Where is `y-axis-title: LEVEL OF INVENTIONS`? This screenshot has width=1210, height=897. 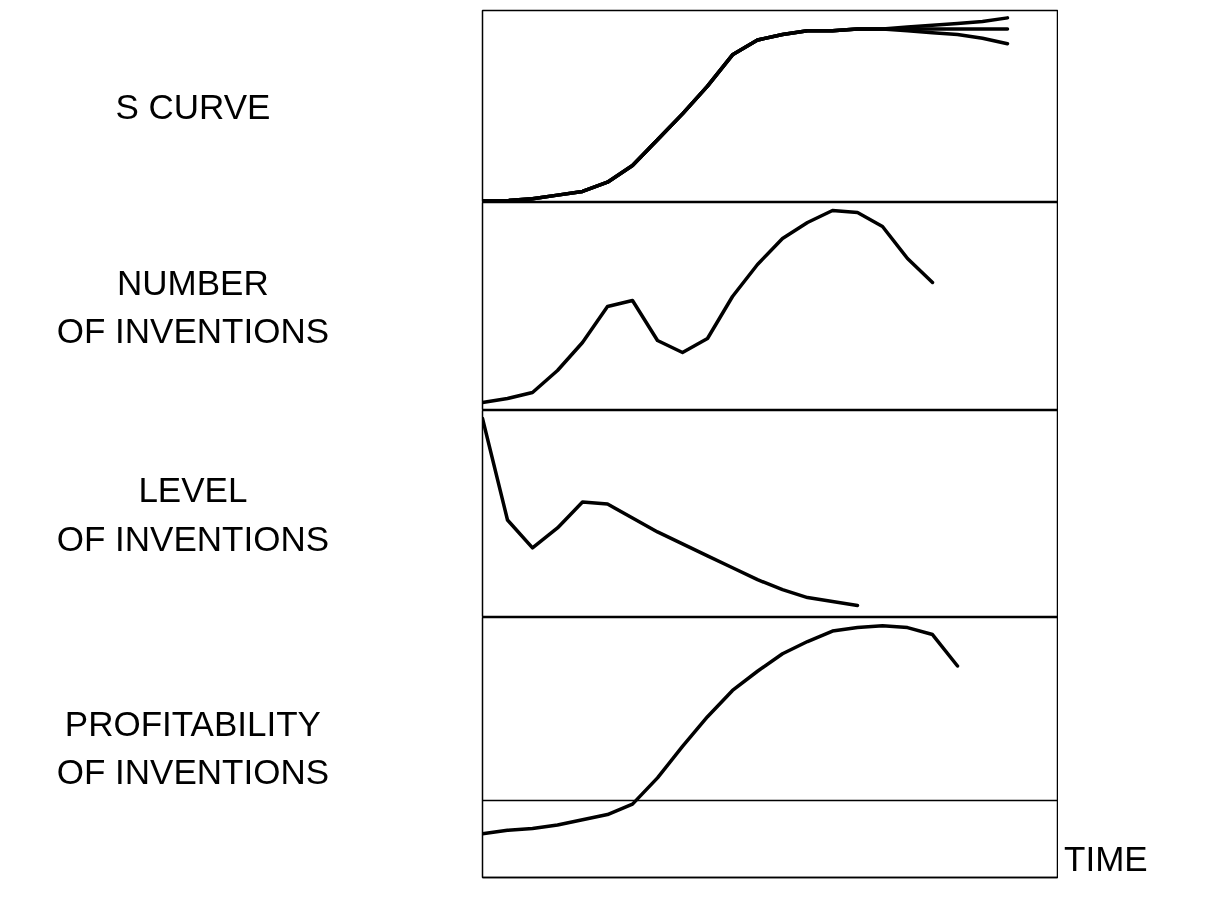 y-axis-title: LEVEL OF INVENTIONS is located at coordinates (193, 514).